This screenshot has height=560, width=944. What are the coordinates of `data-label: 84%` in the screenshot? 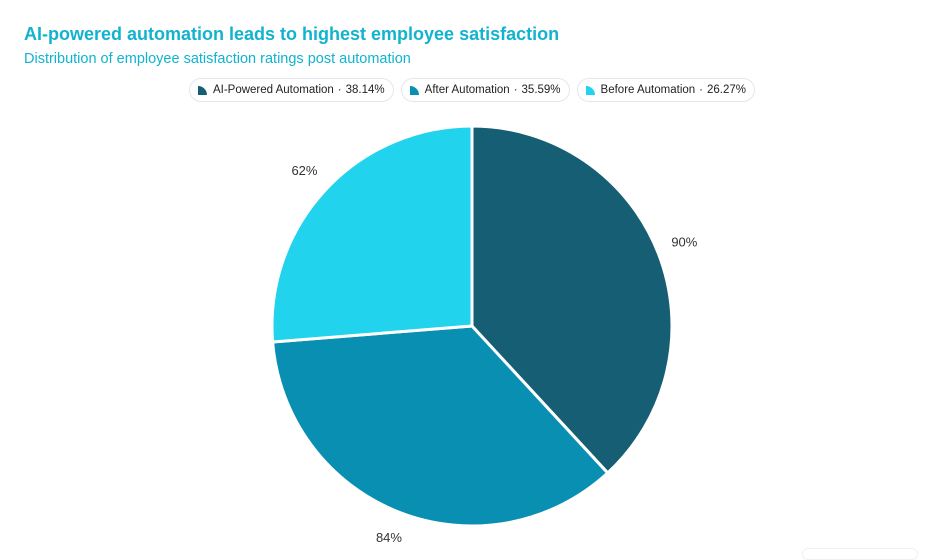 It's located at (389, 537).